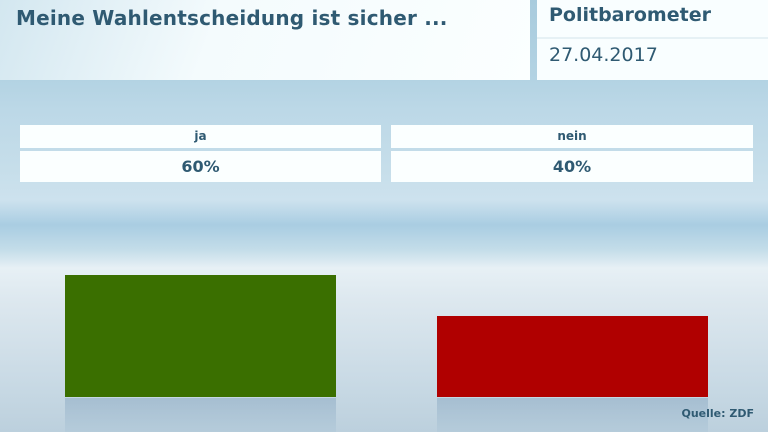 The width and height of the screenshot is (768, 432). What do you see at coordinates (200, 415) in the screenshot?
I see `bar-ja-reflection` at bounding box center [200, 415].